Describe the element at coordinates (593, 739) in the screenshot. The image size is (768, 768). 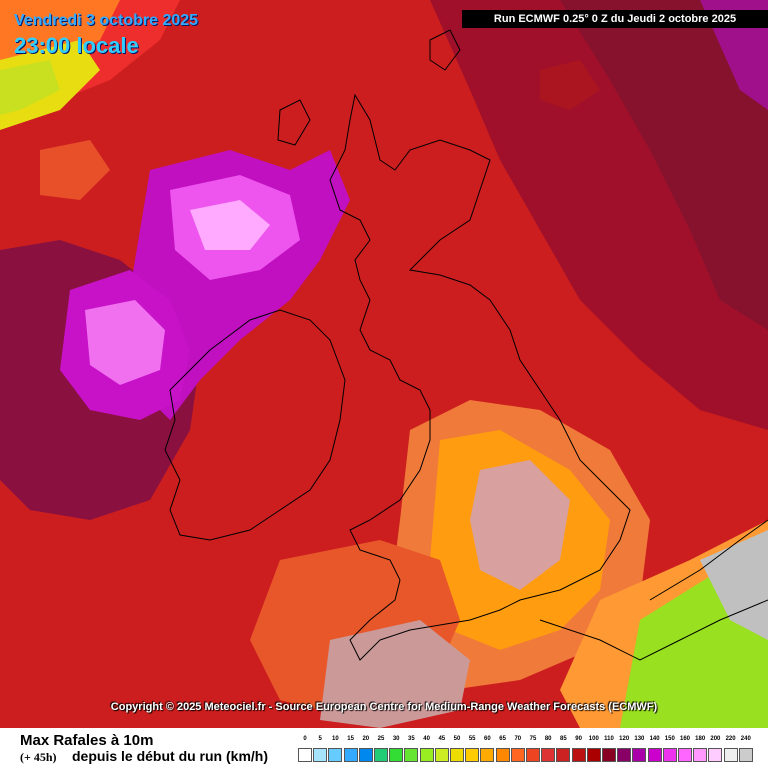
I see `legend-label: 100` at that location.